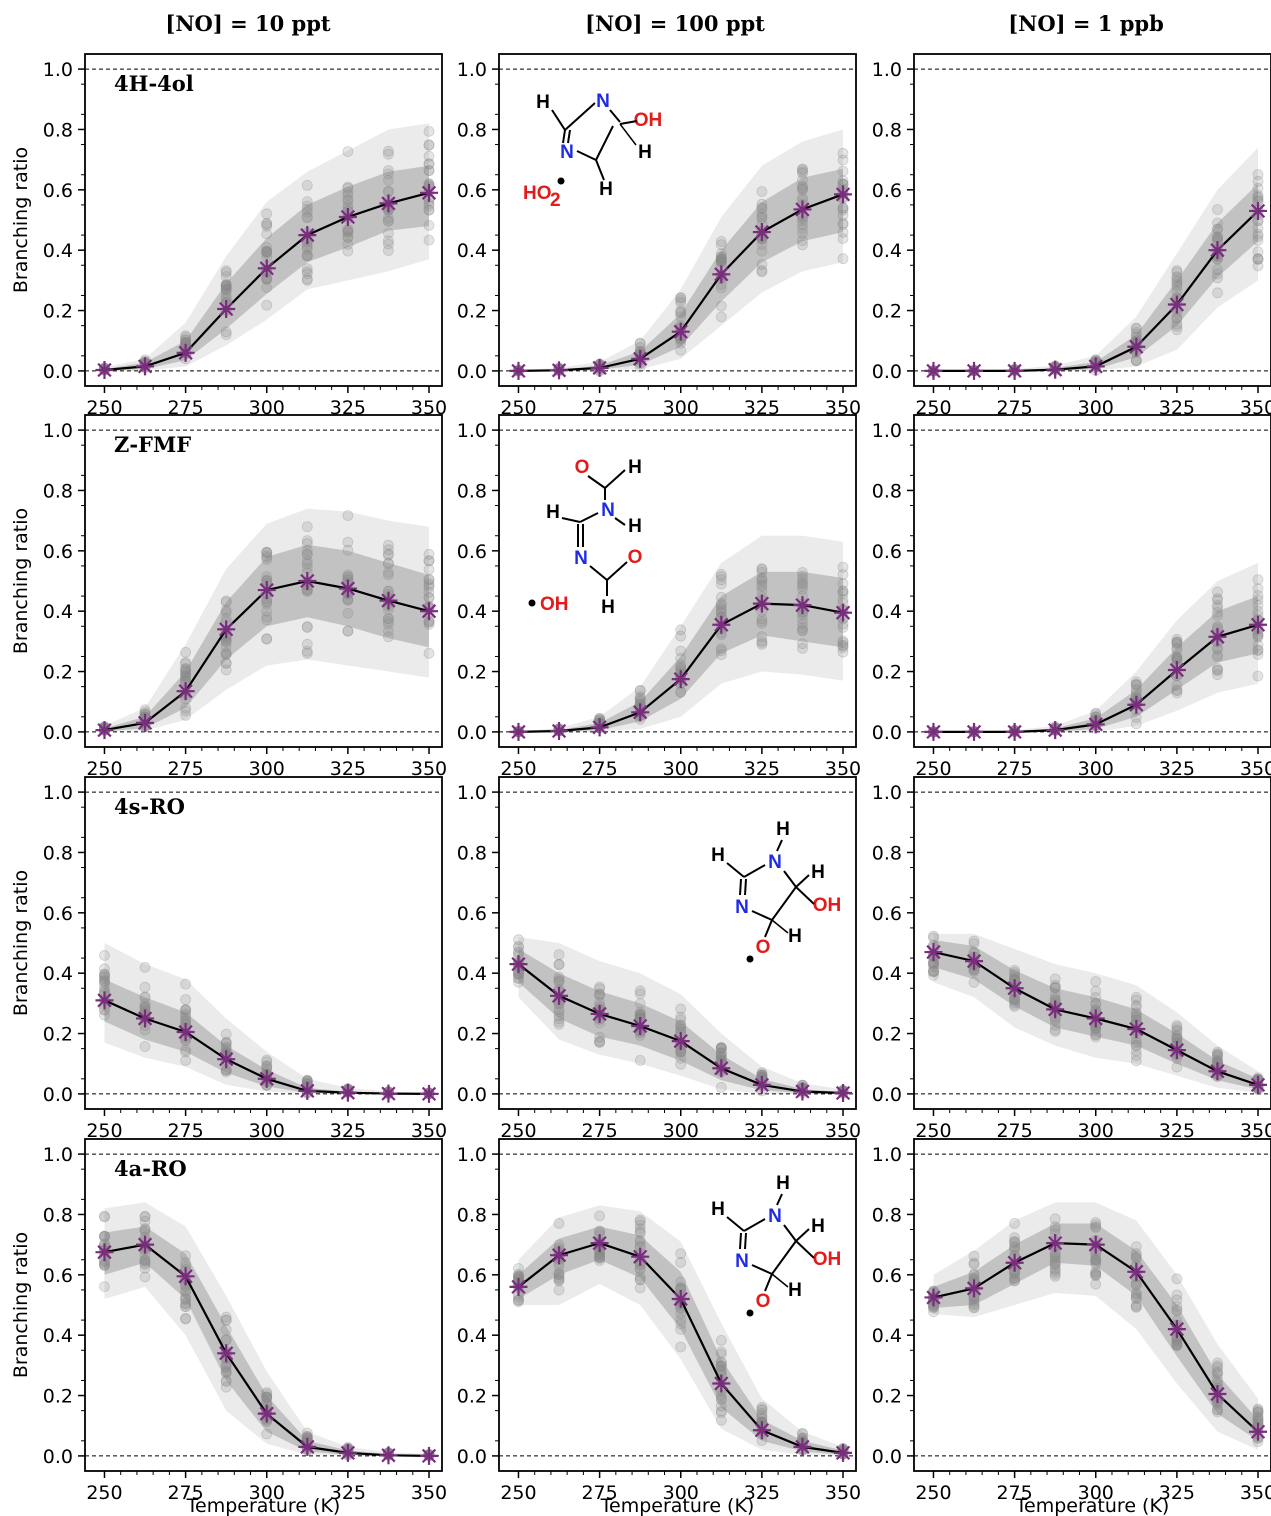 This screenshot has width=1271, height=1516. I want to click on x-tick-label: 275, so click(185, 1493).